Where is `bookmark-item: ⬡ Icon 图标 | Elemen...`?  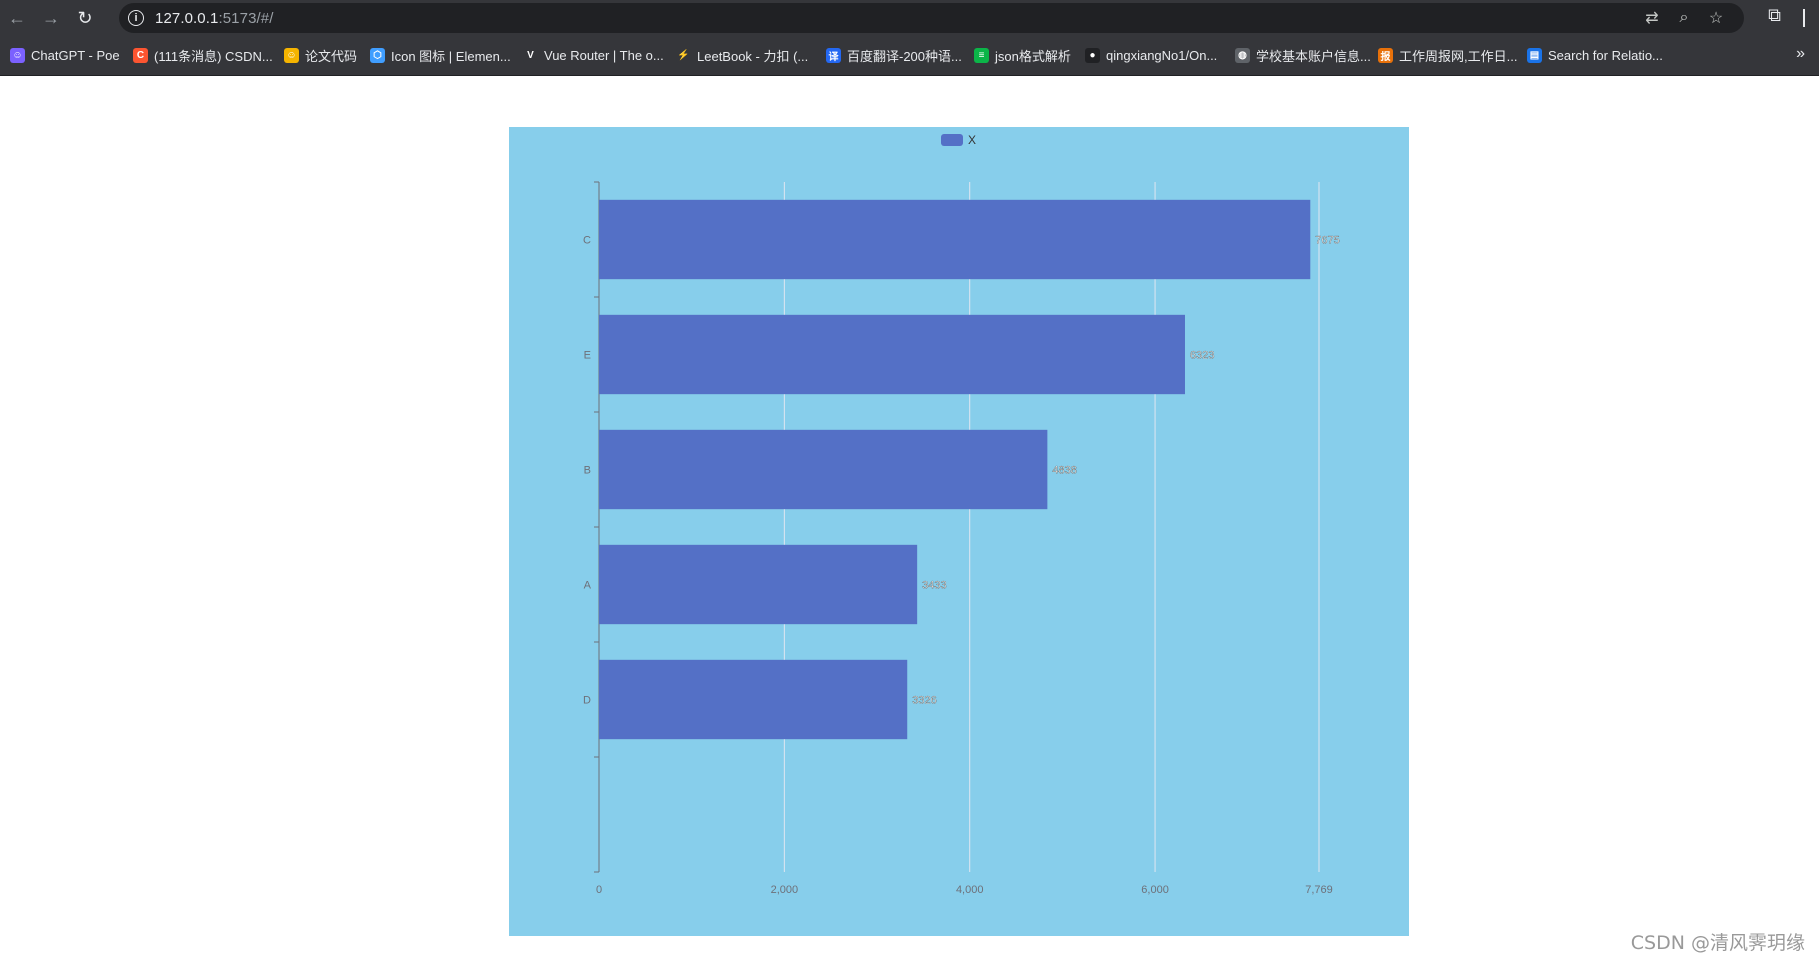
bookmark-item: ⬡ Icon 图标 | Elemen... is located at coordinates (440, 55).